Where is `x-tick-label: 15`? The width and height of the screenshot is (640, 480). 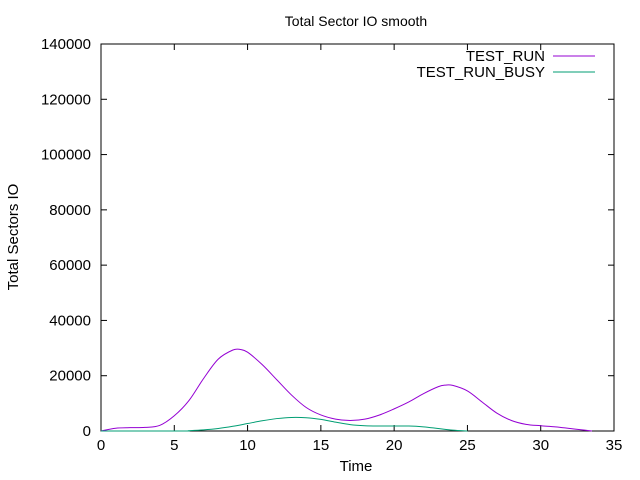
x-tick-label: 15 is located at coordinates (321, 445).